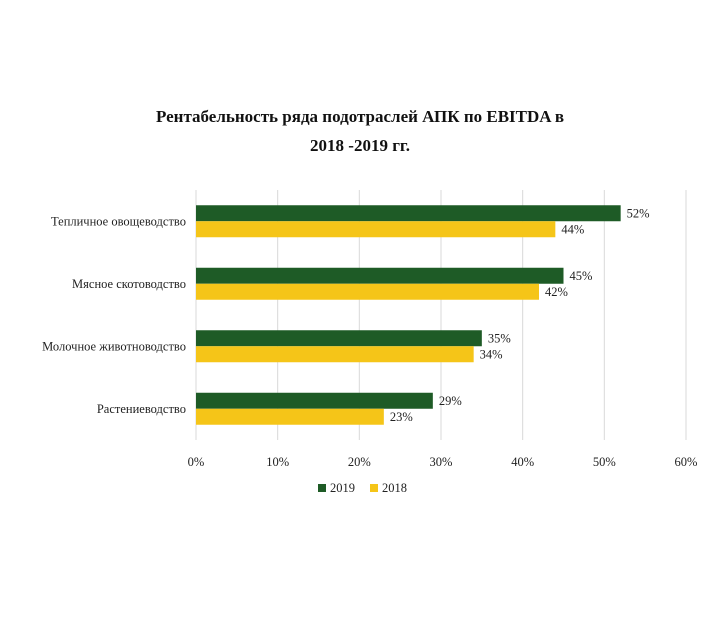 This screenshot has width=720, height=629. I want to click on x-tick-label: 60%, so click(686, 462).